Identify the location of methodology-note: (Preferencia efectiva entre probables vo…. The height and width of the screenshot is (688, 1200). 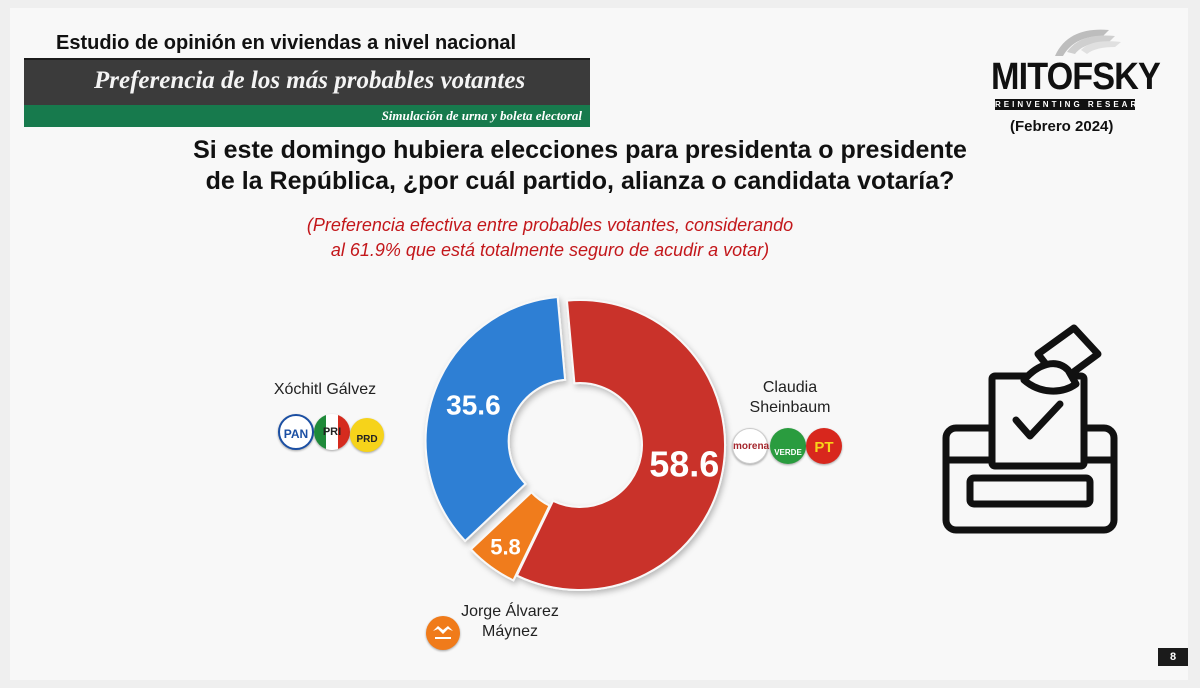
(550, 238).